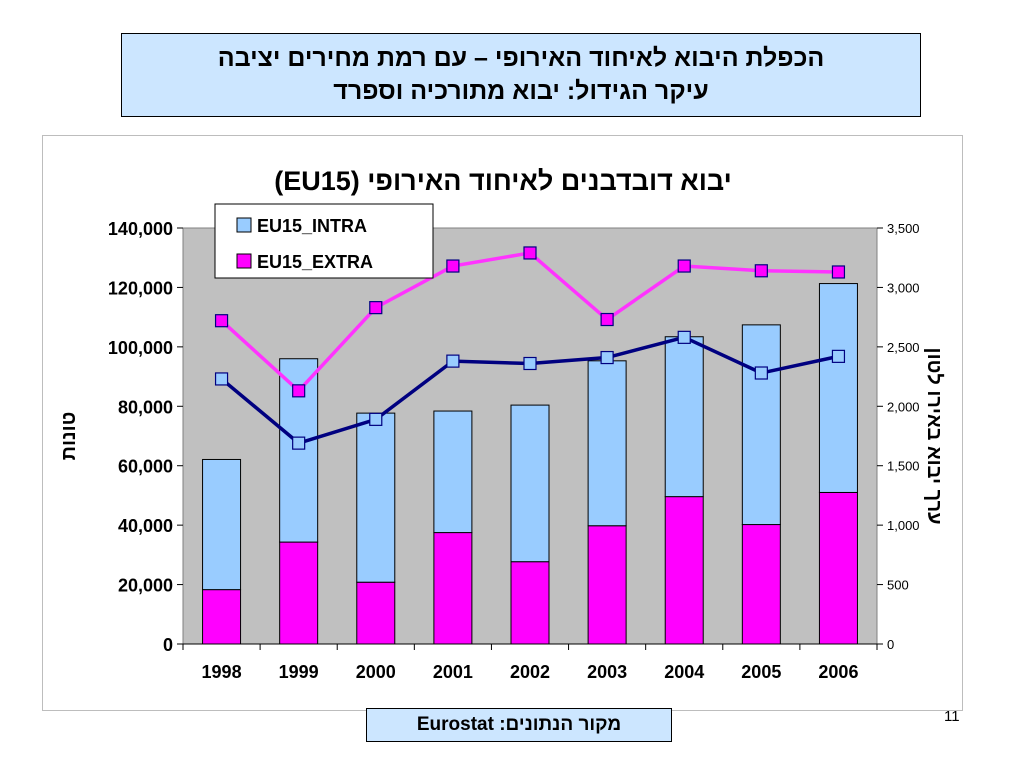  I want to click on slide-title-line2: עיקר הגידול: יבוא מתורכיה וספרד, so click(521, 91).